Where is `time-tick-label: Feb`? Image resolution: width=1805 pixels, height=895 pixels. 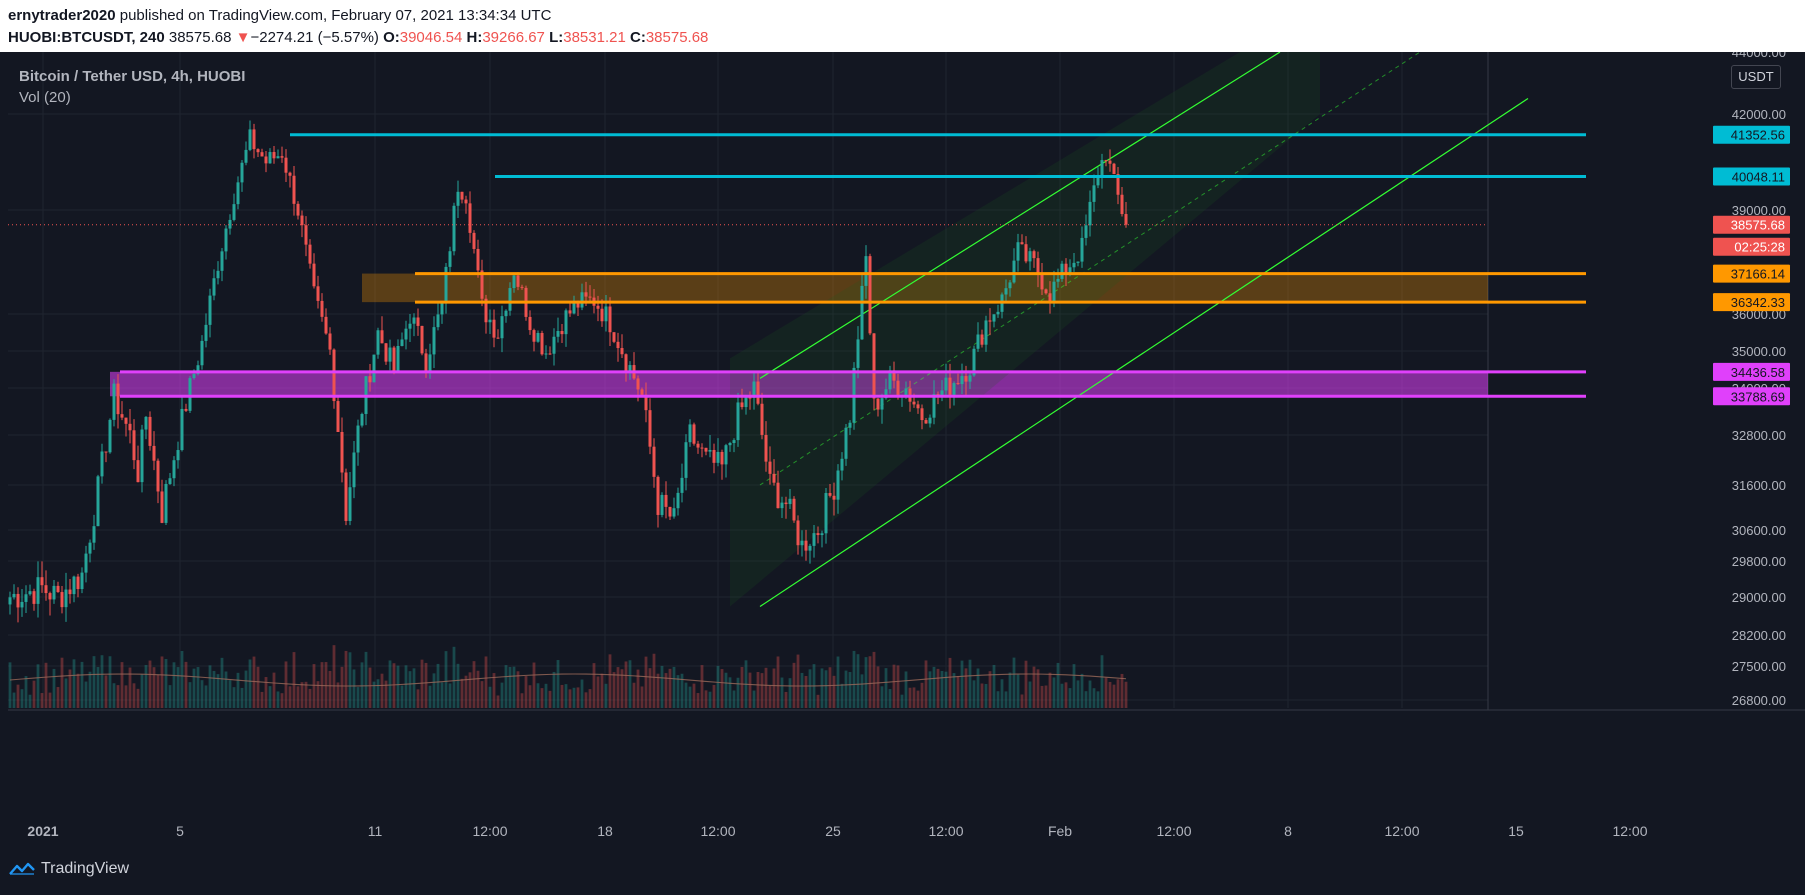 time-tick-label: Feb is located at coordinates (1060, 831).